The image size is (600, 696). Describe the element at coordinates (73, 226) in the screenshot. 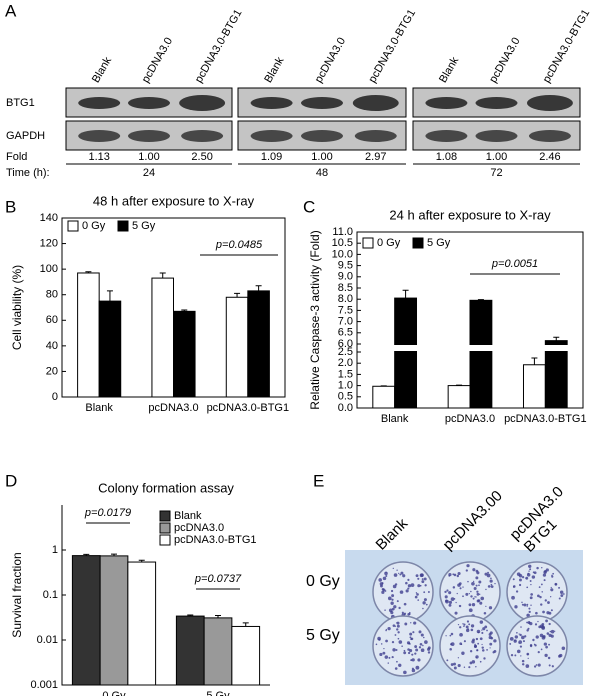

I see `legend-swatch` at that location.